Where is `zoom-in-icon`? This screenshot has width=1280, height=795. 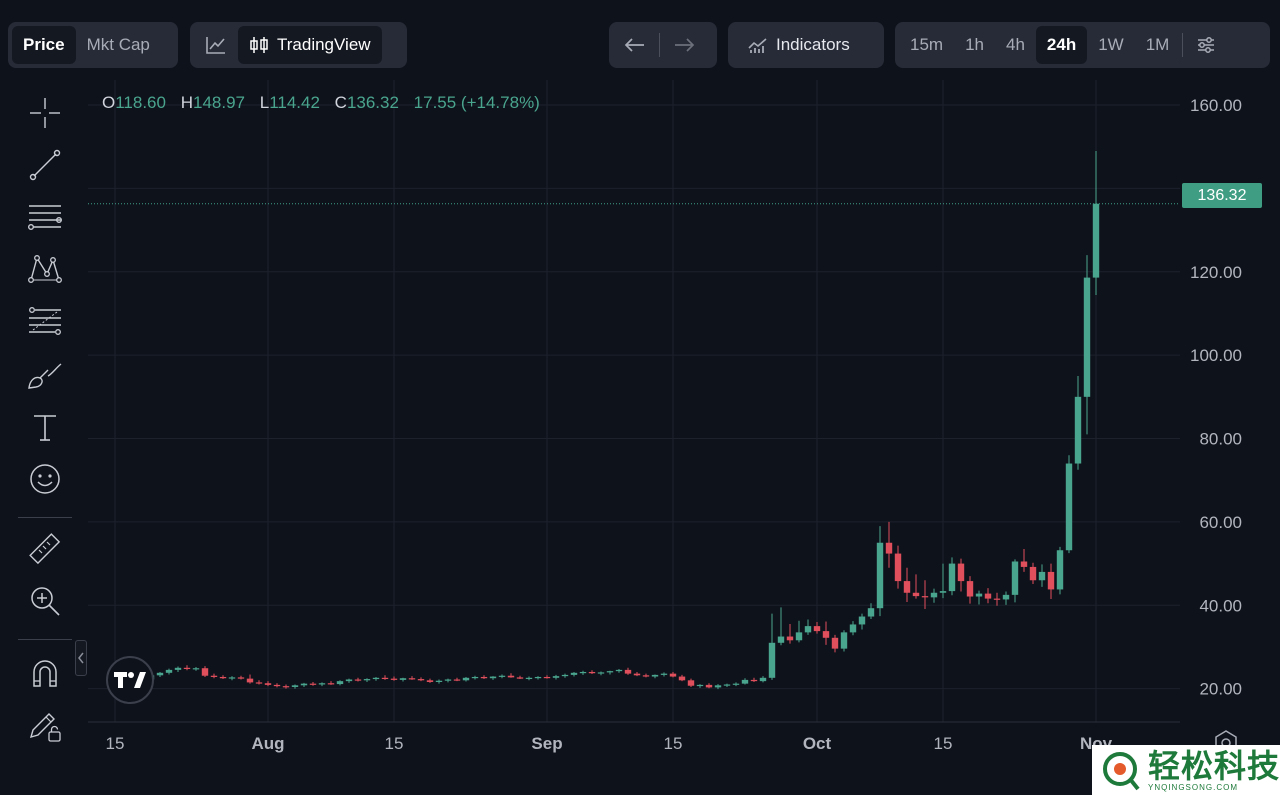 zoom-in-icon is located at coordinates (45, 603).